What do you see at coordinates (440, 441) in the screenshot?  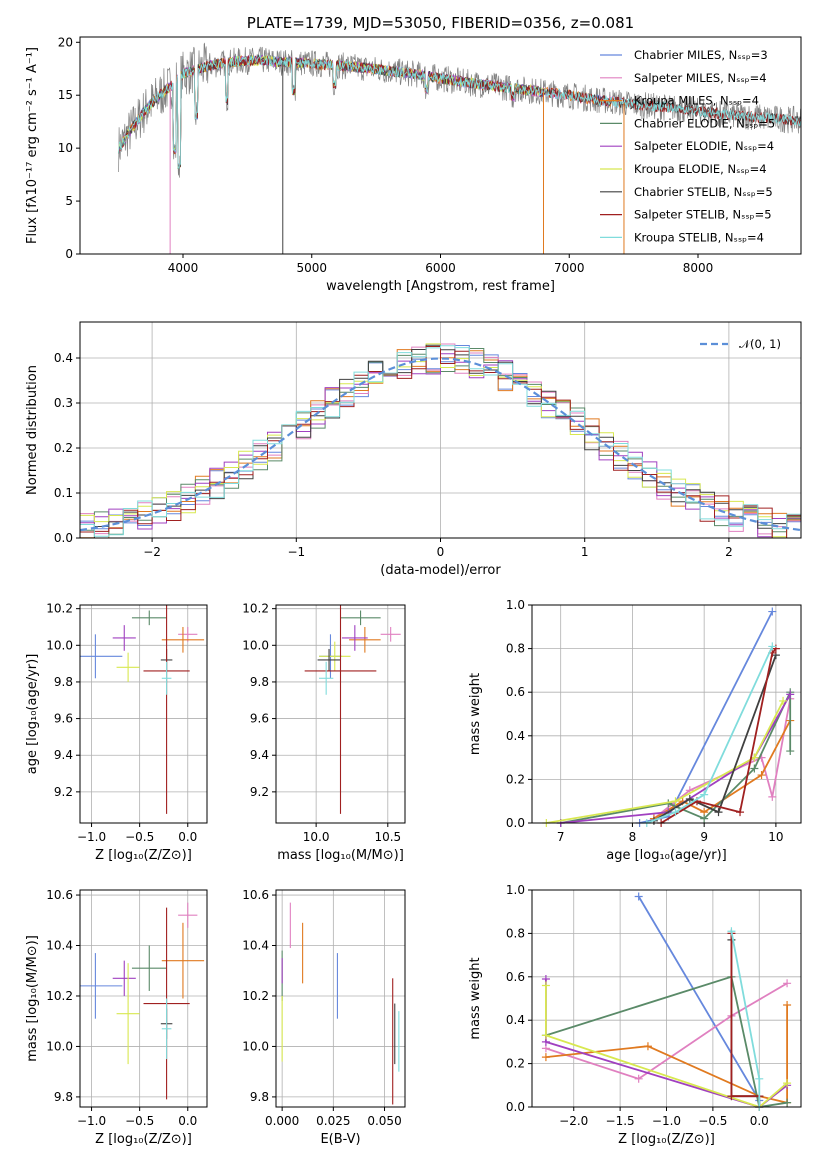 I see `residual-histogram` at bounding box center [440, 441].